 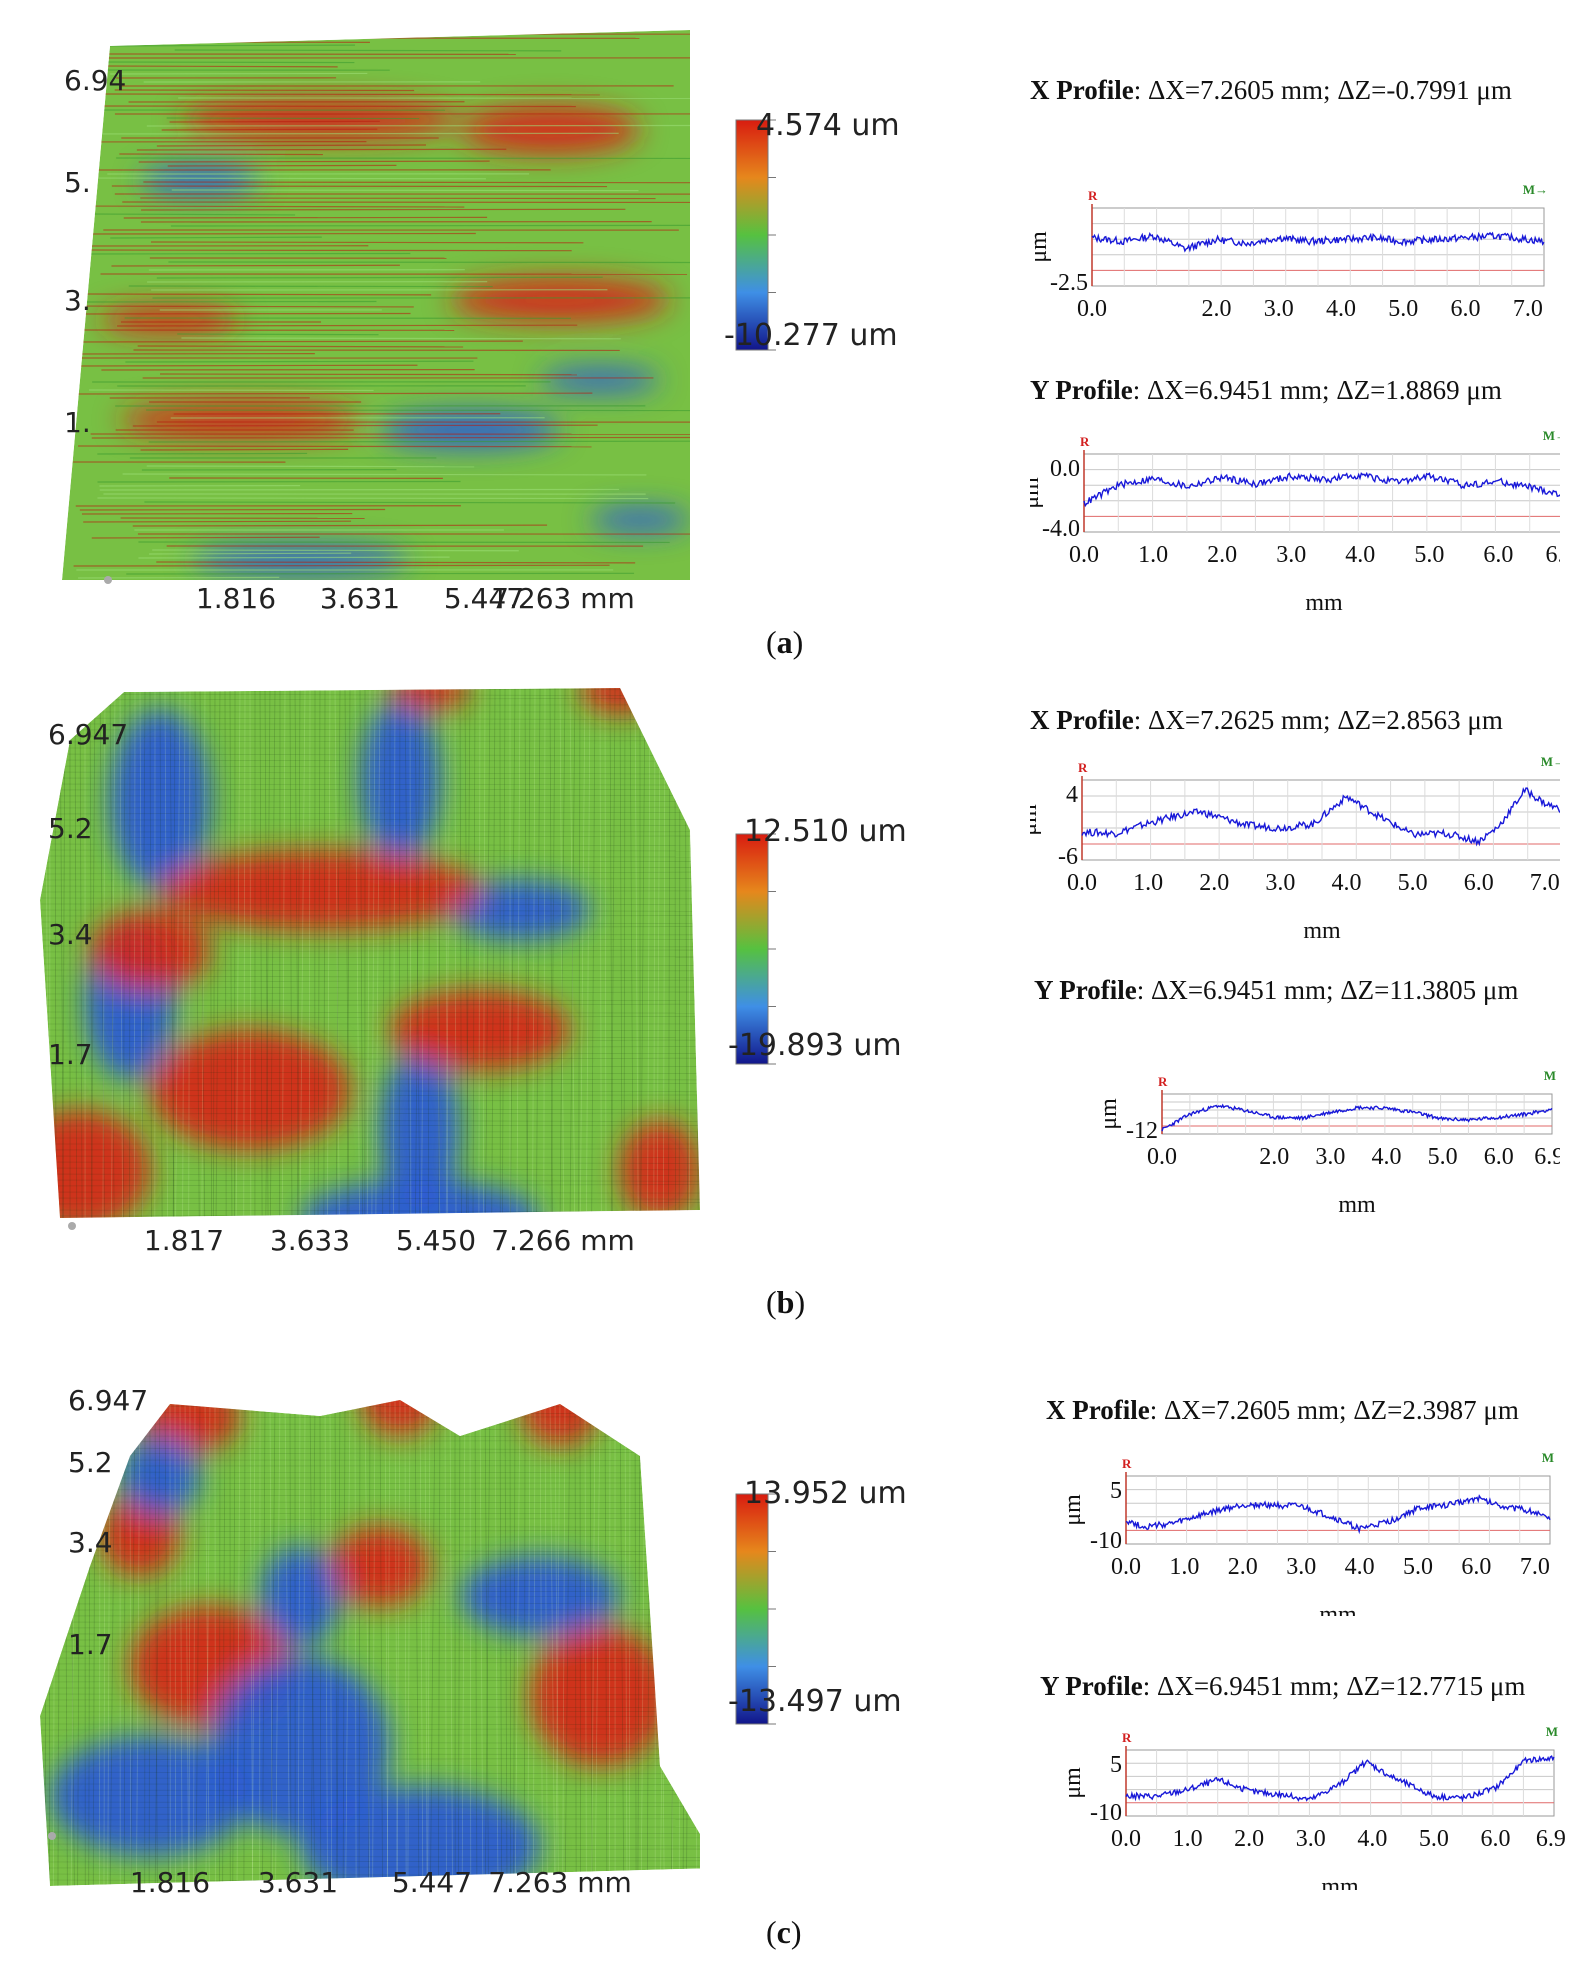 I want to click on profile-plot-area, so click(x=1321, y=493).